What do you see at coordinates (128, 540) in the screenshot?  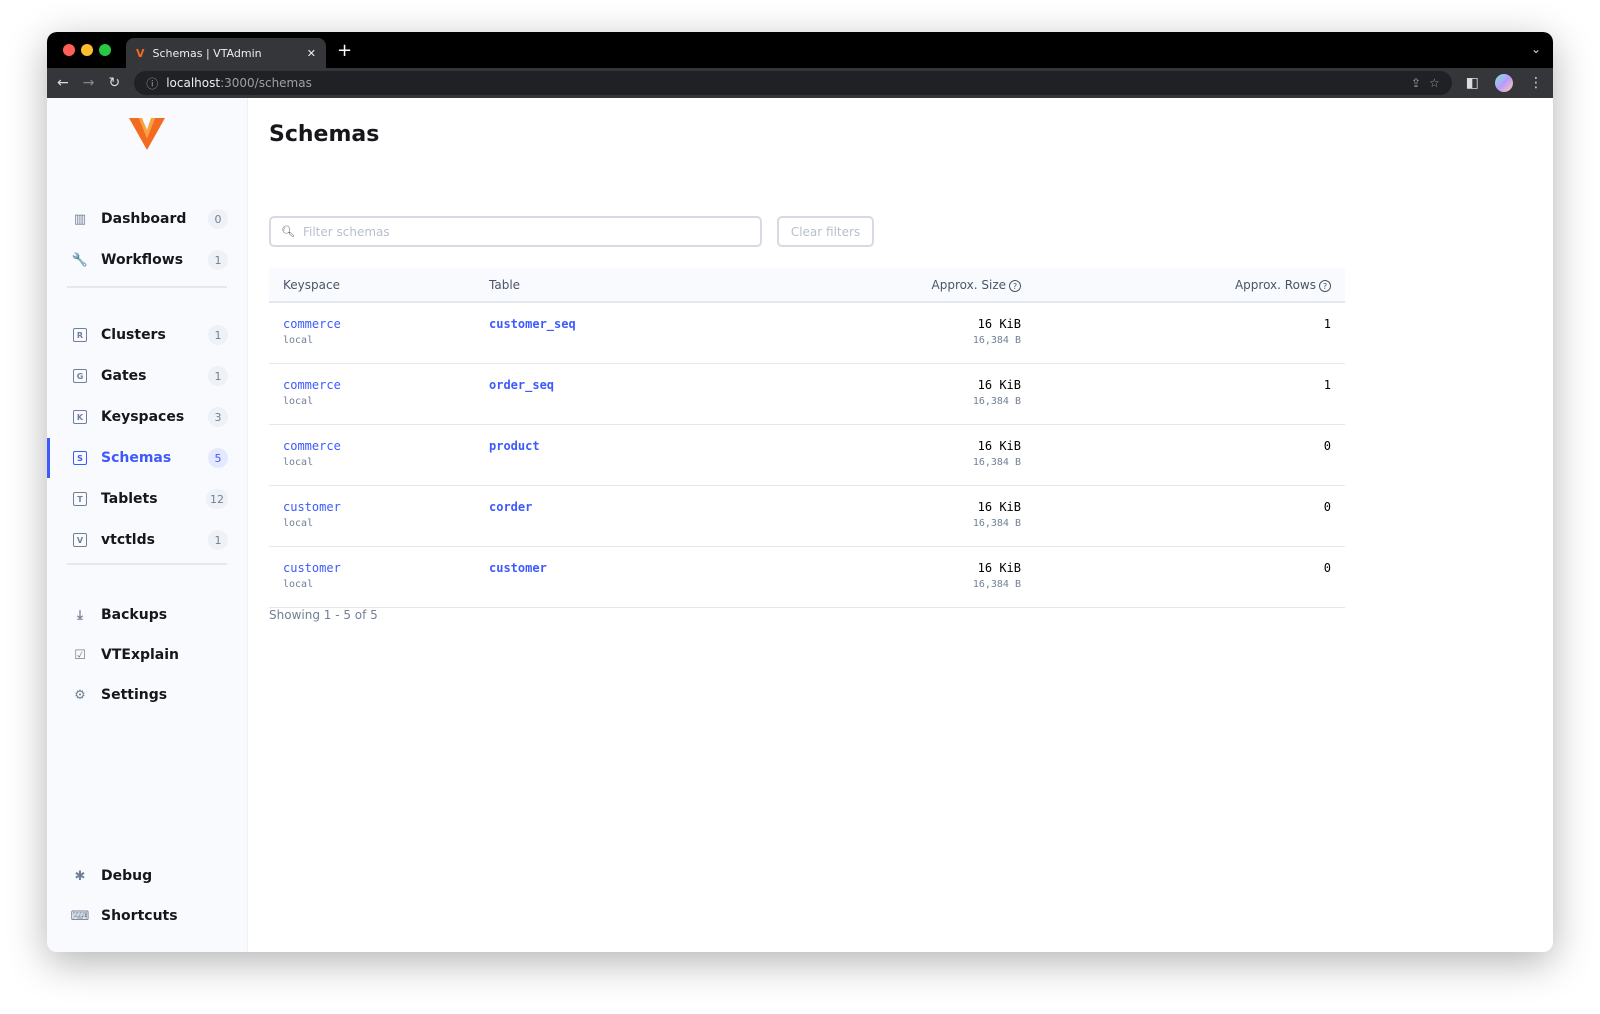 I see `sidebar-item-label: vtctlds` at bounding box center [128, 540].